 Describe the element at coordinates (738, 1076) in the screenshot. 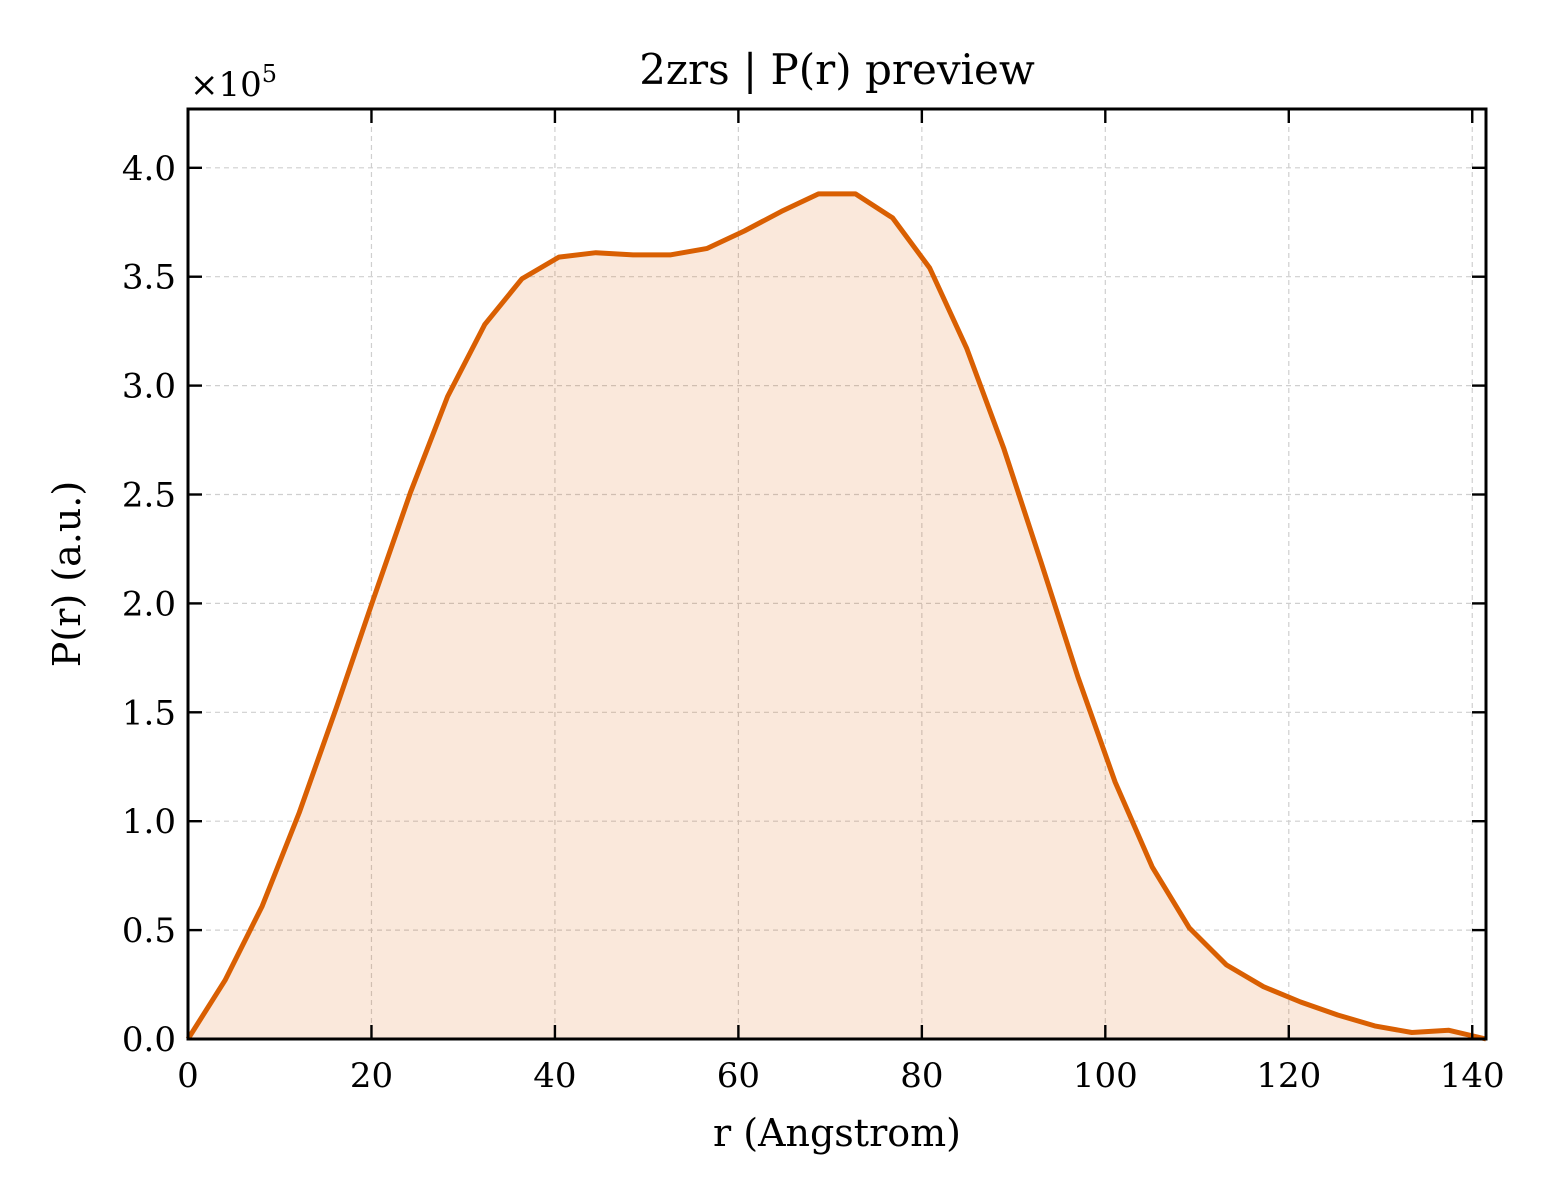

I see `x-tick-label: 60` at that location.